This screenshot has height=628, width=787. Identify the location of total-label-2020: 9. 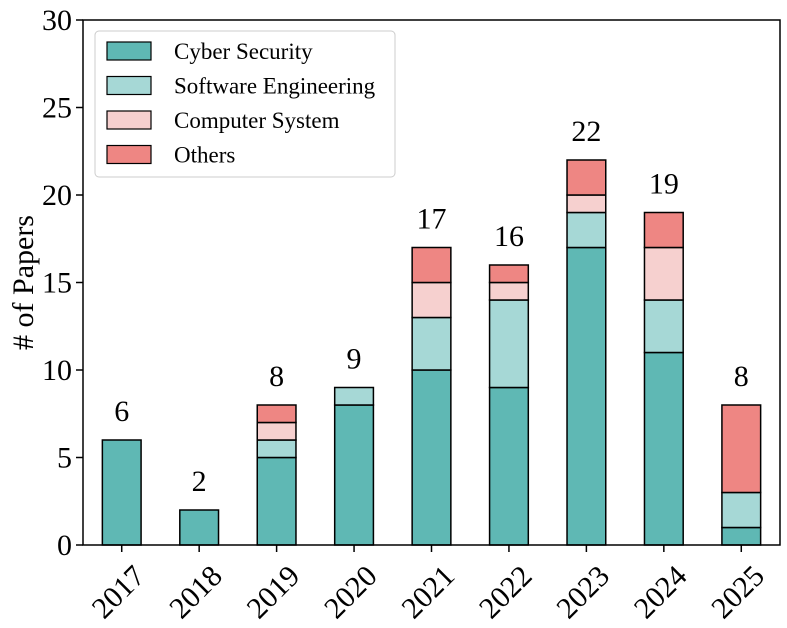
(354, 359).